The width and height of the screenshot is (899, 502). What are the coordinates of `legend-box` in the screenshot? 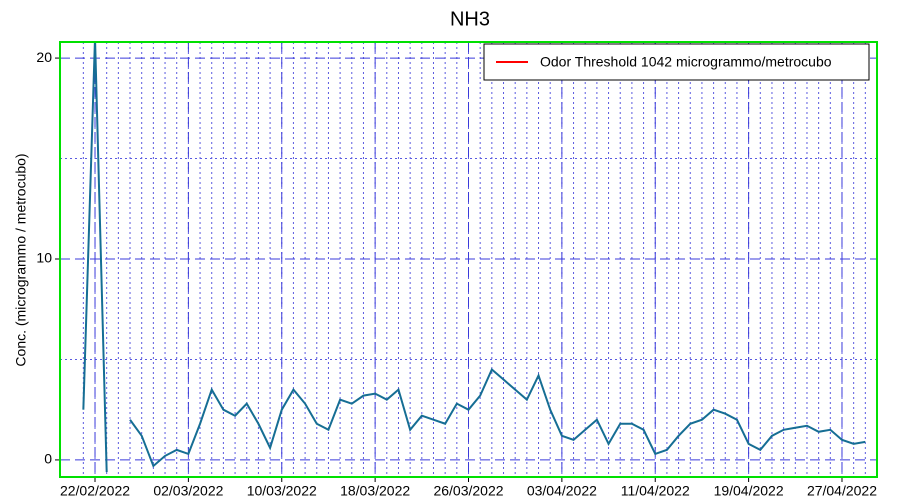 It's located at (676, 62).